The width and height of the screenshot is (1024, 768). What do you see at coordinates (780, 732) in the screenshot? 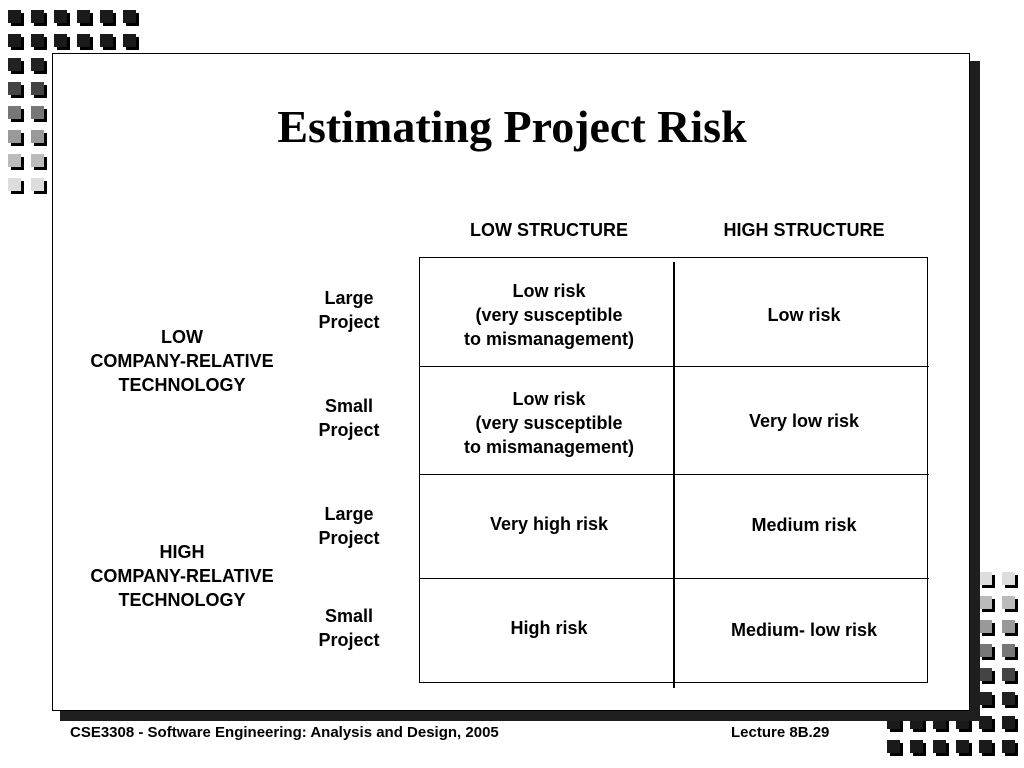
I see `footer-lecture-number: Lecture 8B.29` at bounding box center [780, 732].